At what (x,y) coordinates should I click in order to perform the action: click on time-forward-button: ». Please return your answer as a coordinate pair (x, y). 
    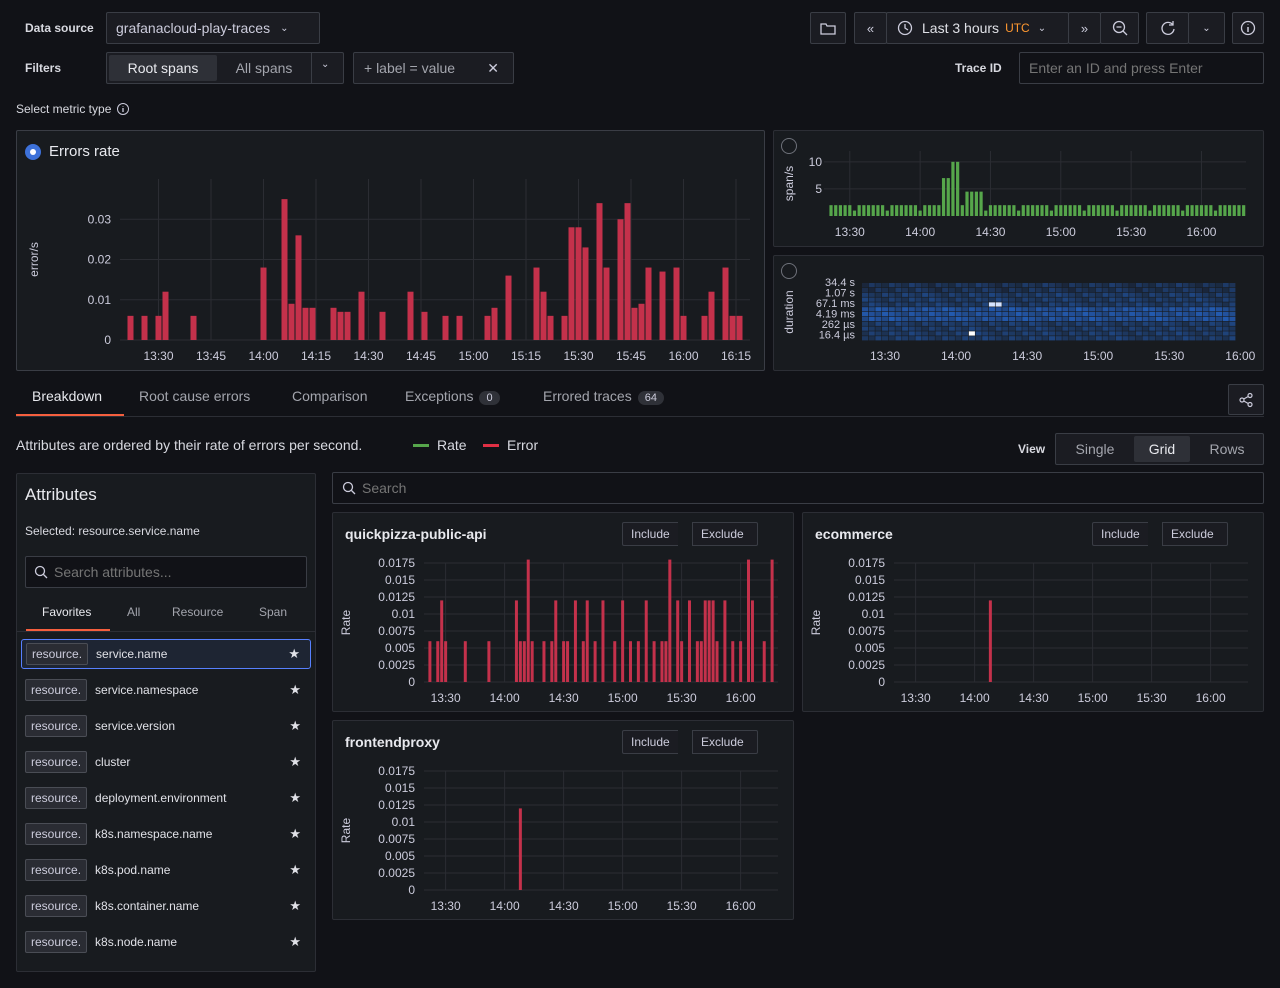
    Looking at the image, I should click on (1084, 28).